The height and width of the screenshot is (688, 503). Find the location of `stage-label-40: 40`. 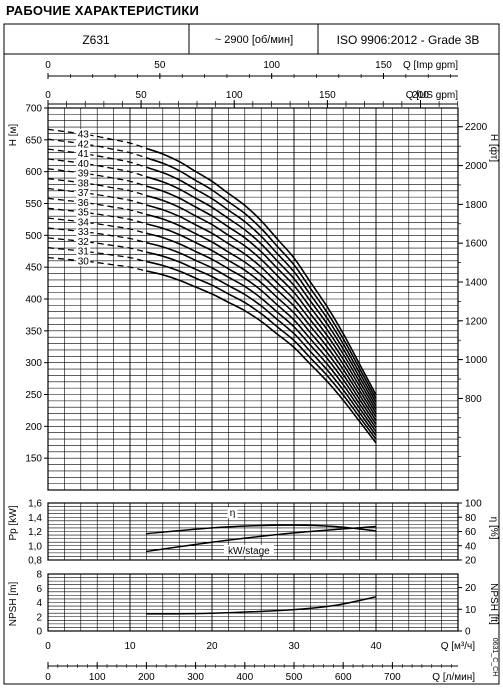

stage-label-40: 40 is located at coordinates (84, 164).